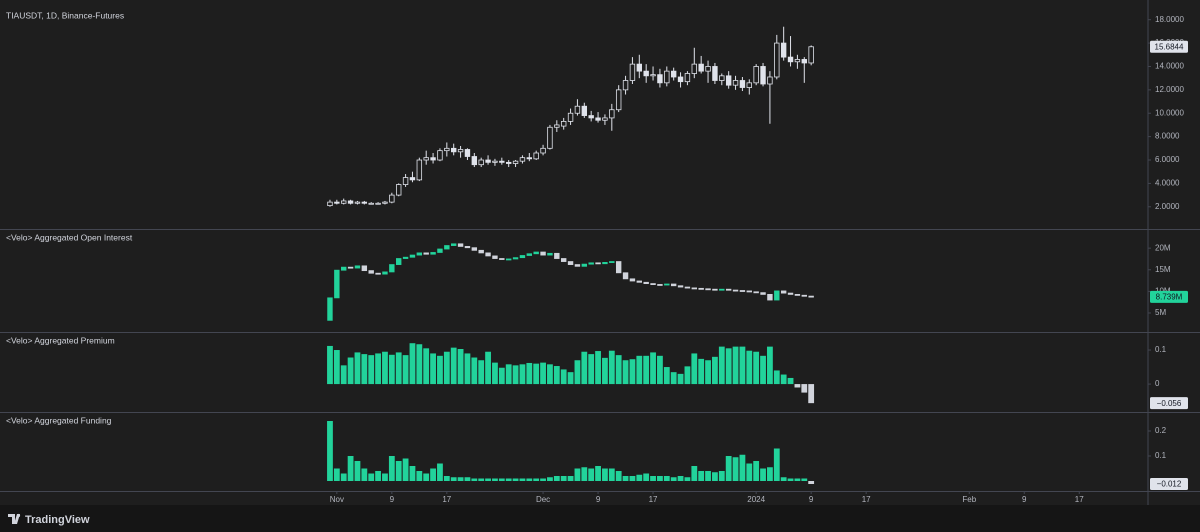  I want to click on x-tick-label: Nov, so click(337, 499).